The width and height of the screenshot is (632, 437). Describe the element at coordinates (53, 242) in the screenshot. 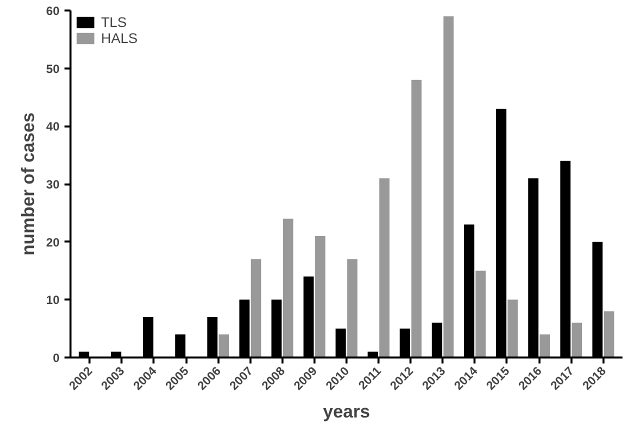

I see `y-tick-label: 20` at that location.